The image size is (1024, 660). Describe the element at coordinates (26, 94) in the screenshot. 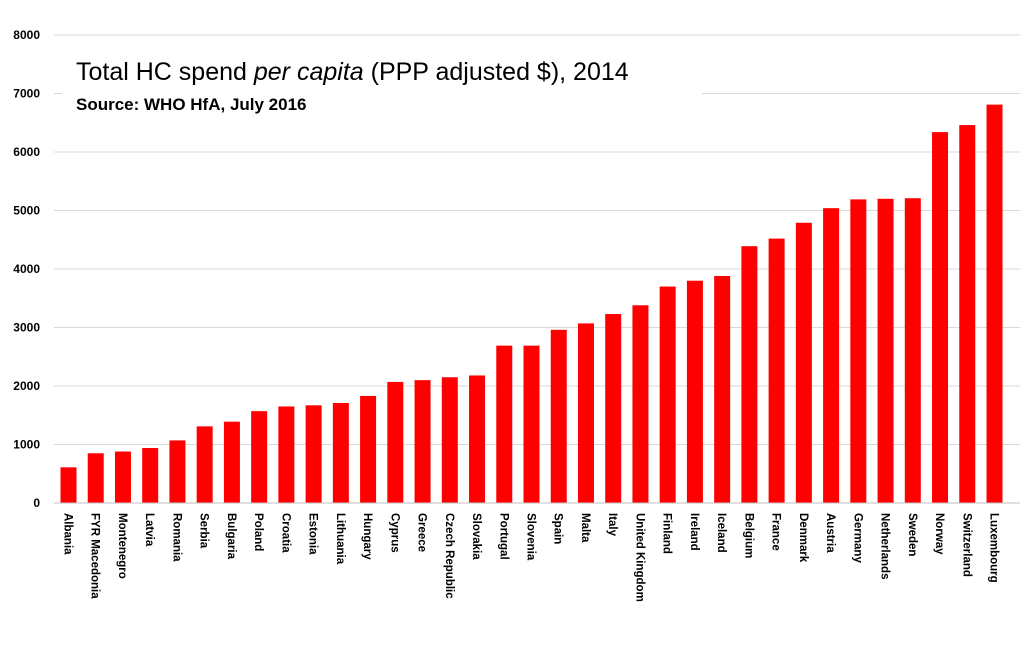

I see `y-tick-label: 7000` at that location.